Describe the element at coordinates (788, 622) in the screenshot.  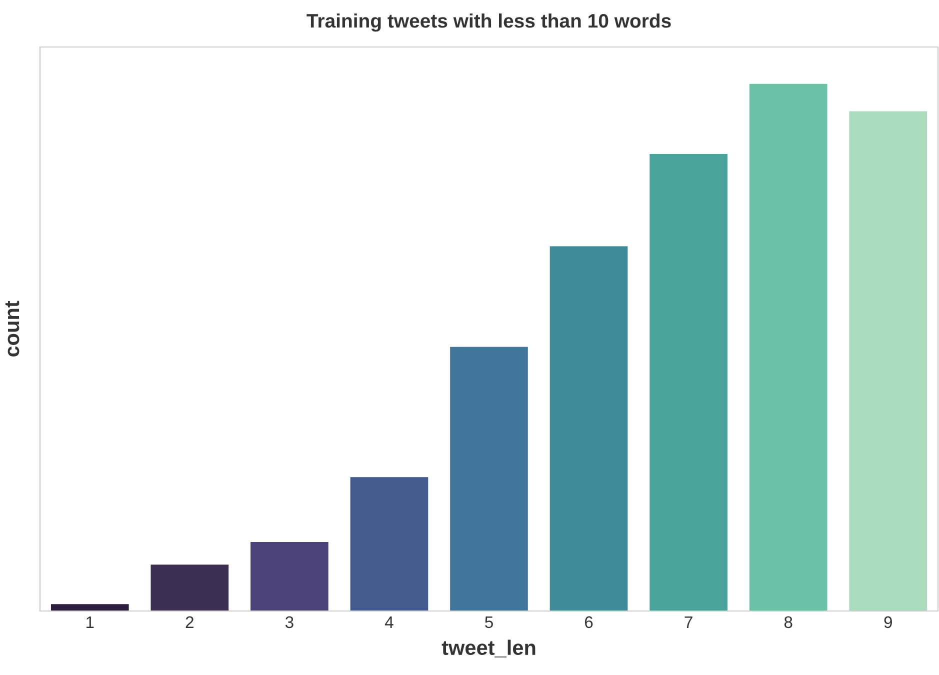
I see `x-tick-label: 8` at that location.